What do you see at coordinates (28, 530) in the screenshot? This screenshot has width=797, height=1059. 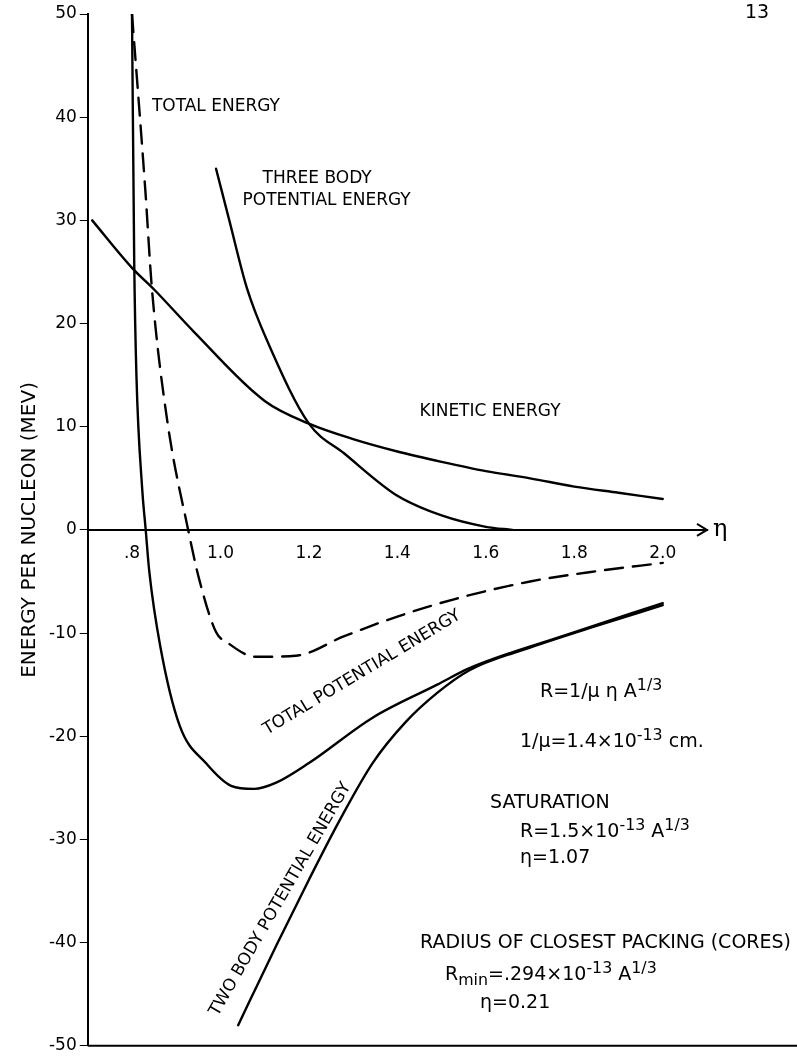 I see `y-axis-title: ENERGY PER NUCLEON (MEV)` at bounding box center [28, 530].